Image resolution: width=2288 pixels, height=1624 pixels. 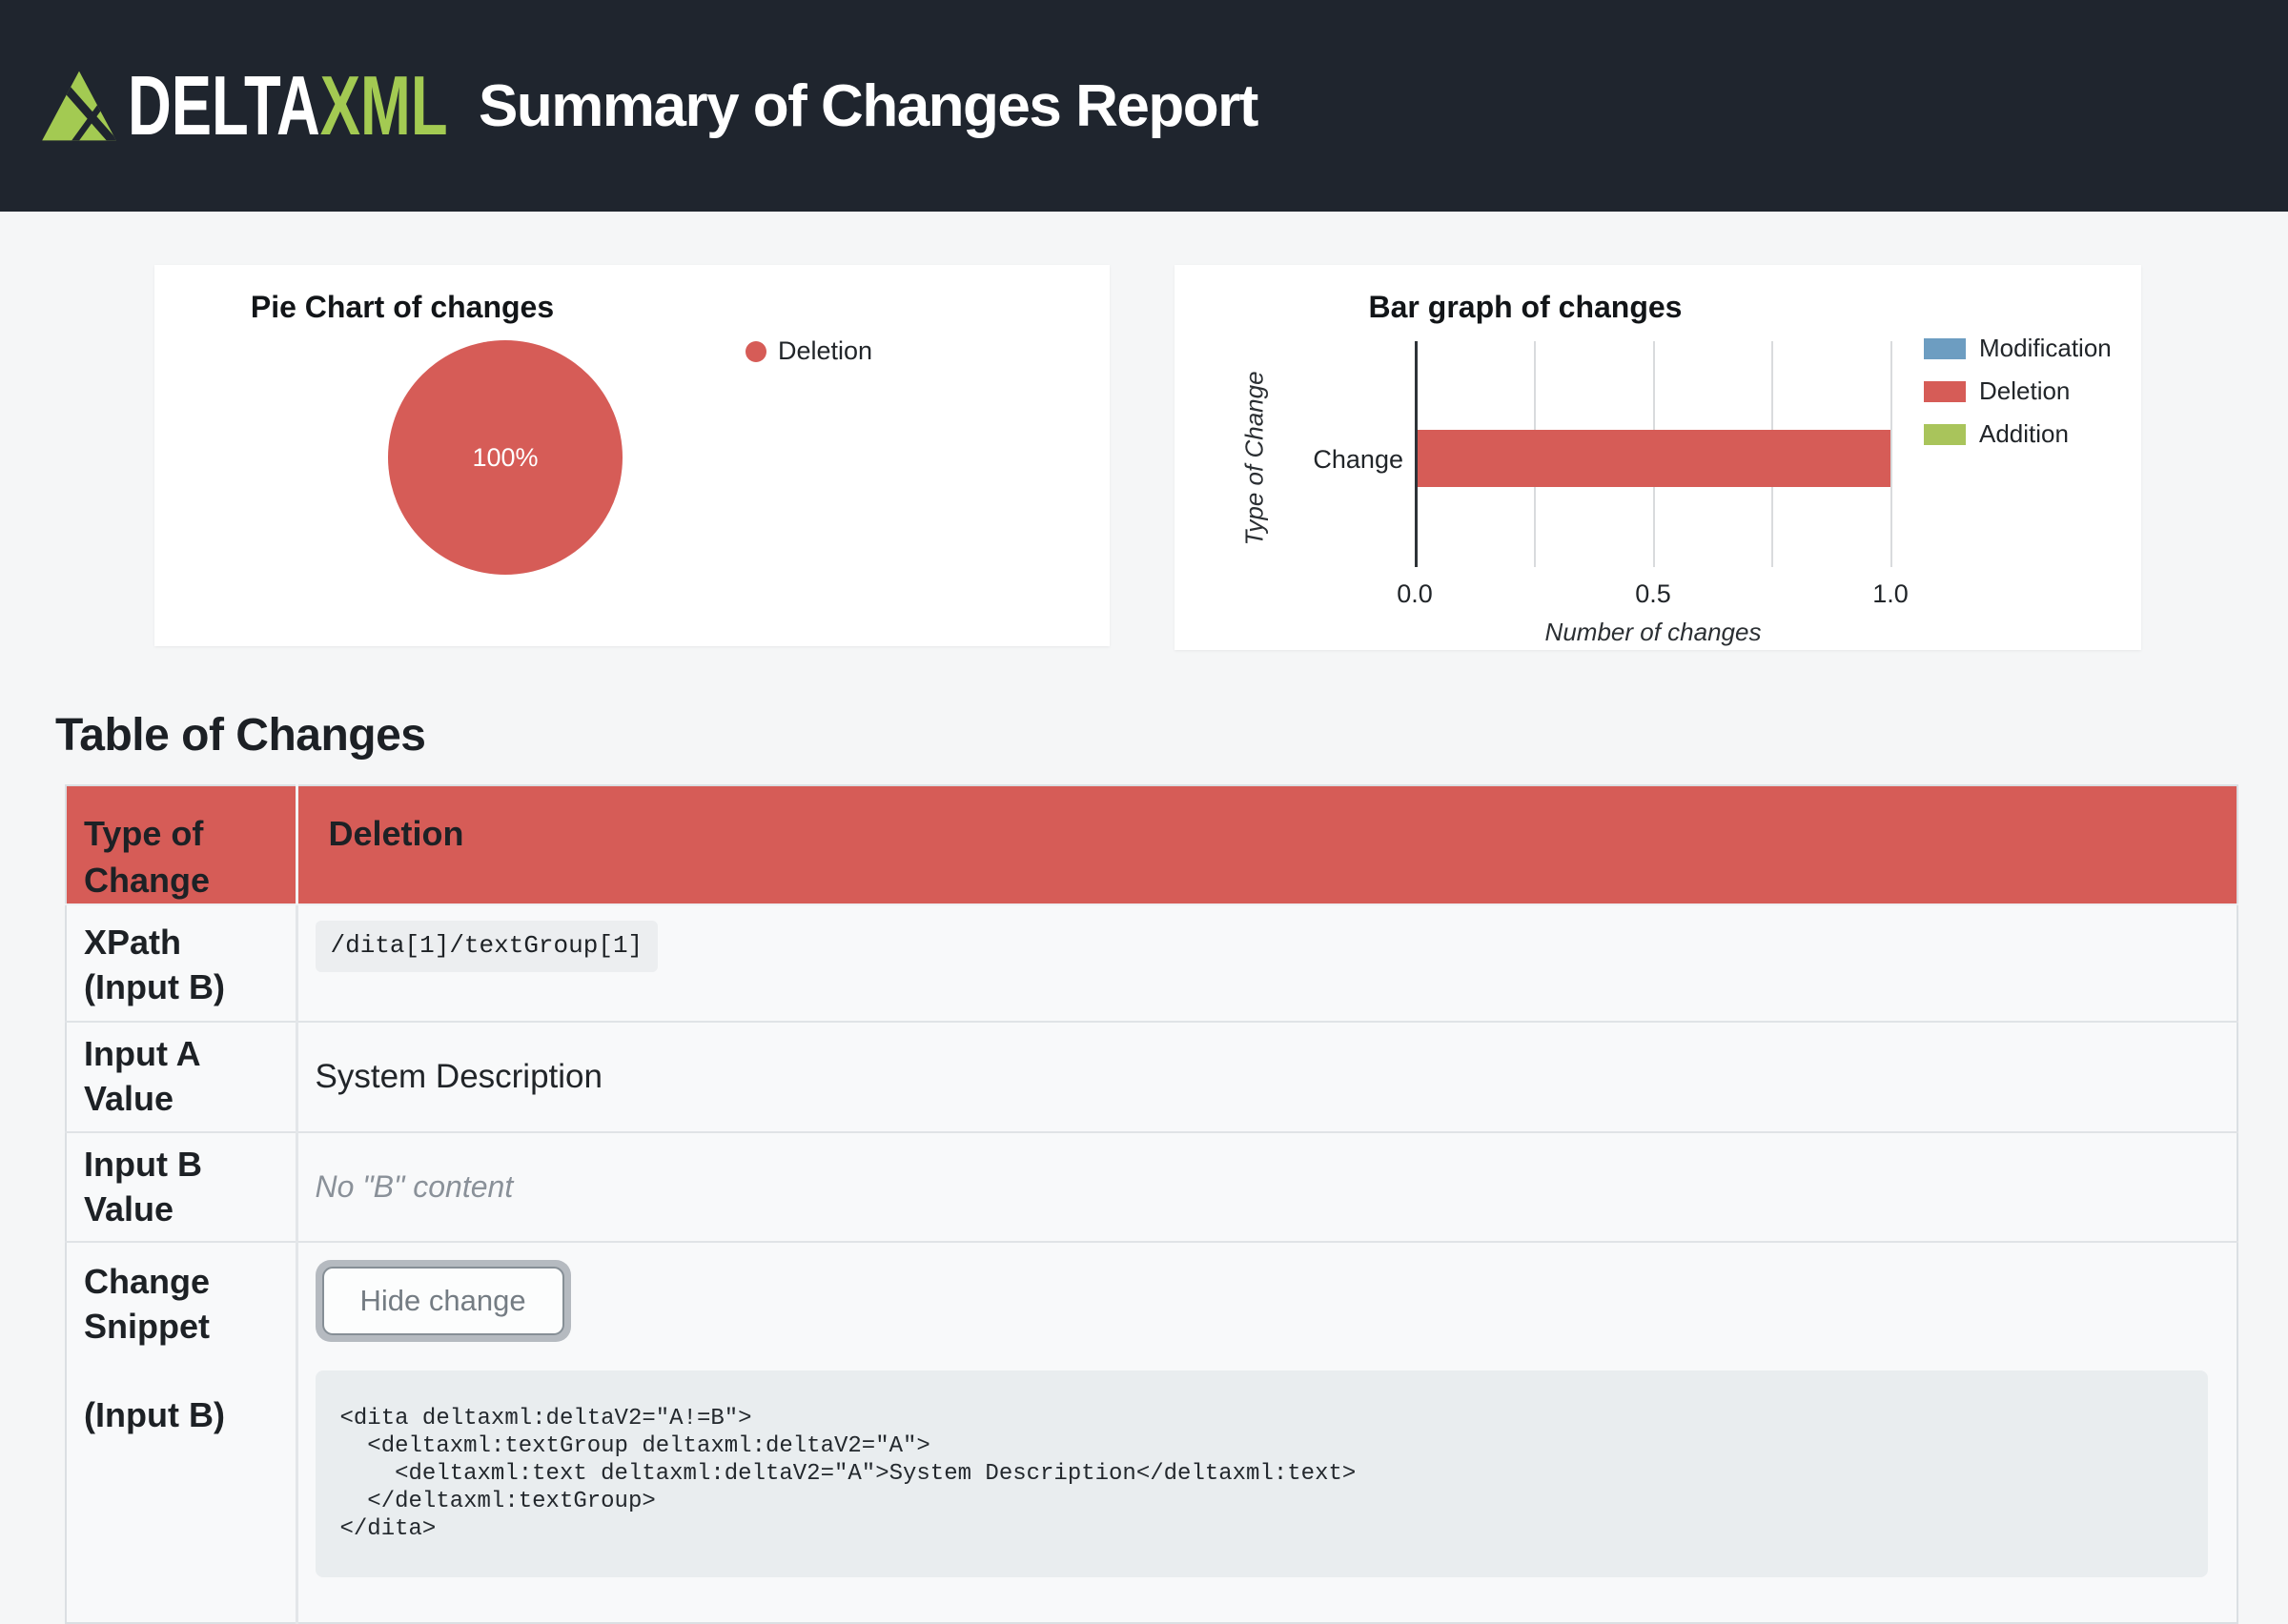 I want to click on legend-label-modification: Modification, so click(x=2045, y=348).